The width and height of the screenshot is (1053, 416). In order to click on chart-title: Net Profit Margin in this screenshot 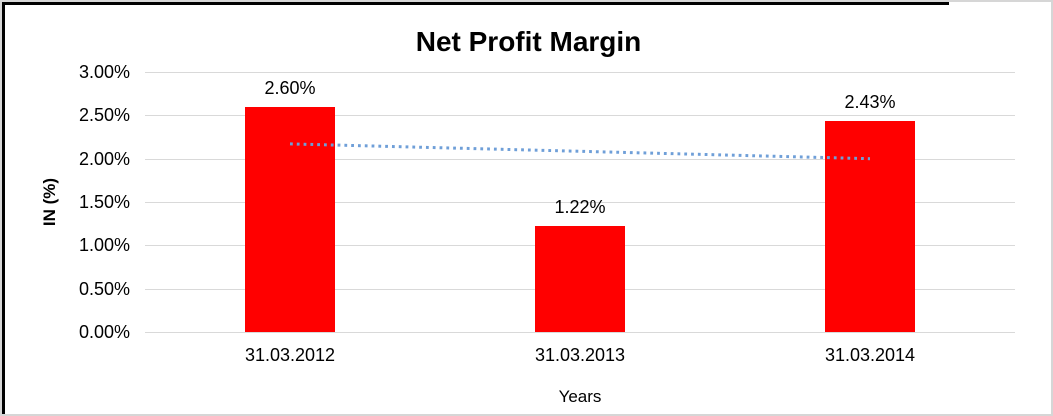, I will do `click(528, 41)`.